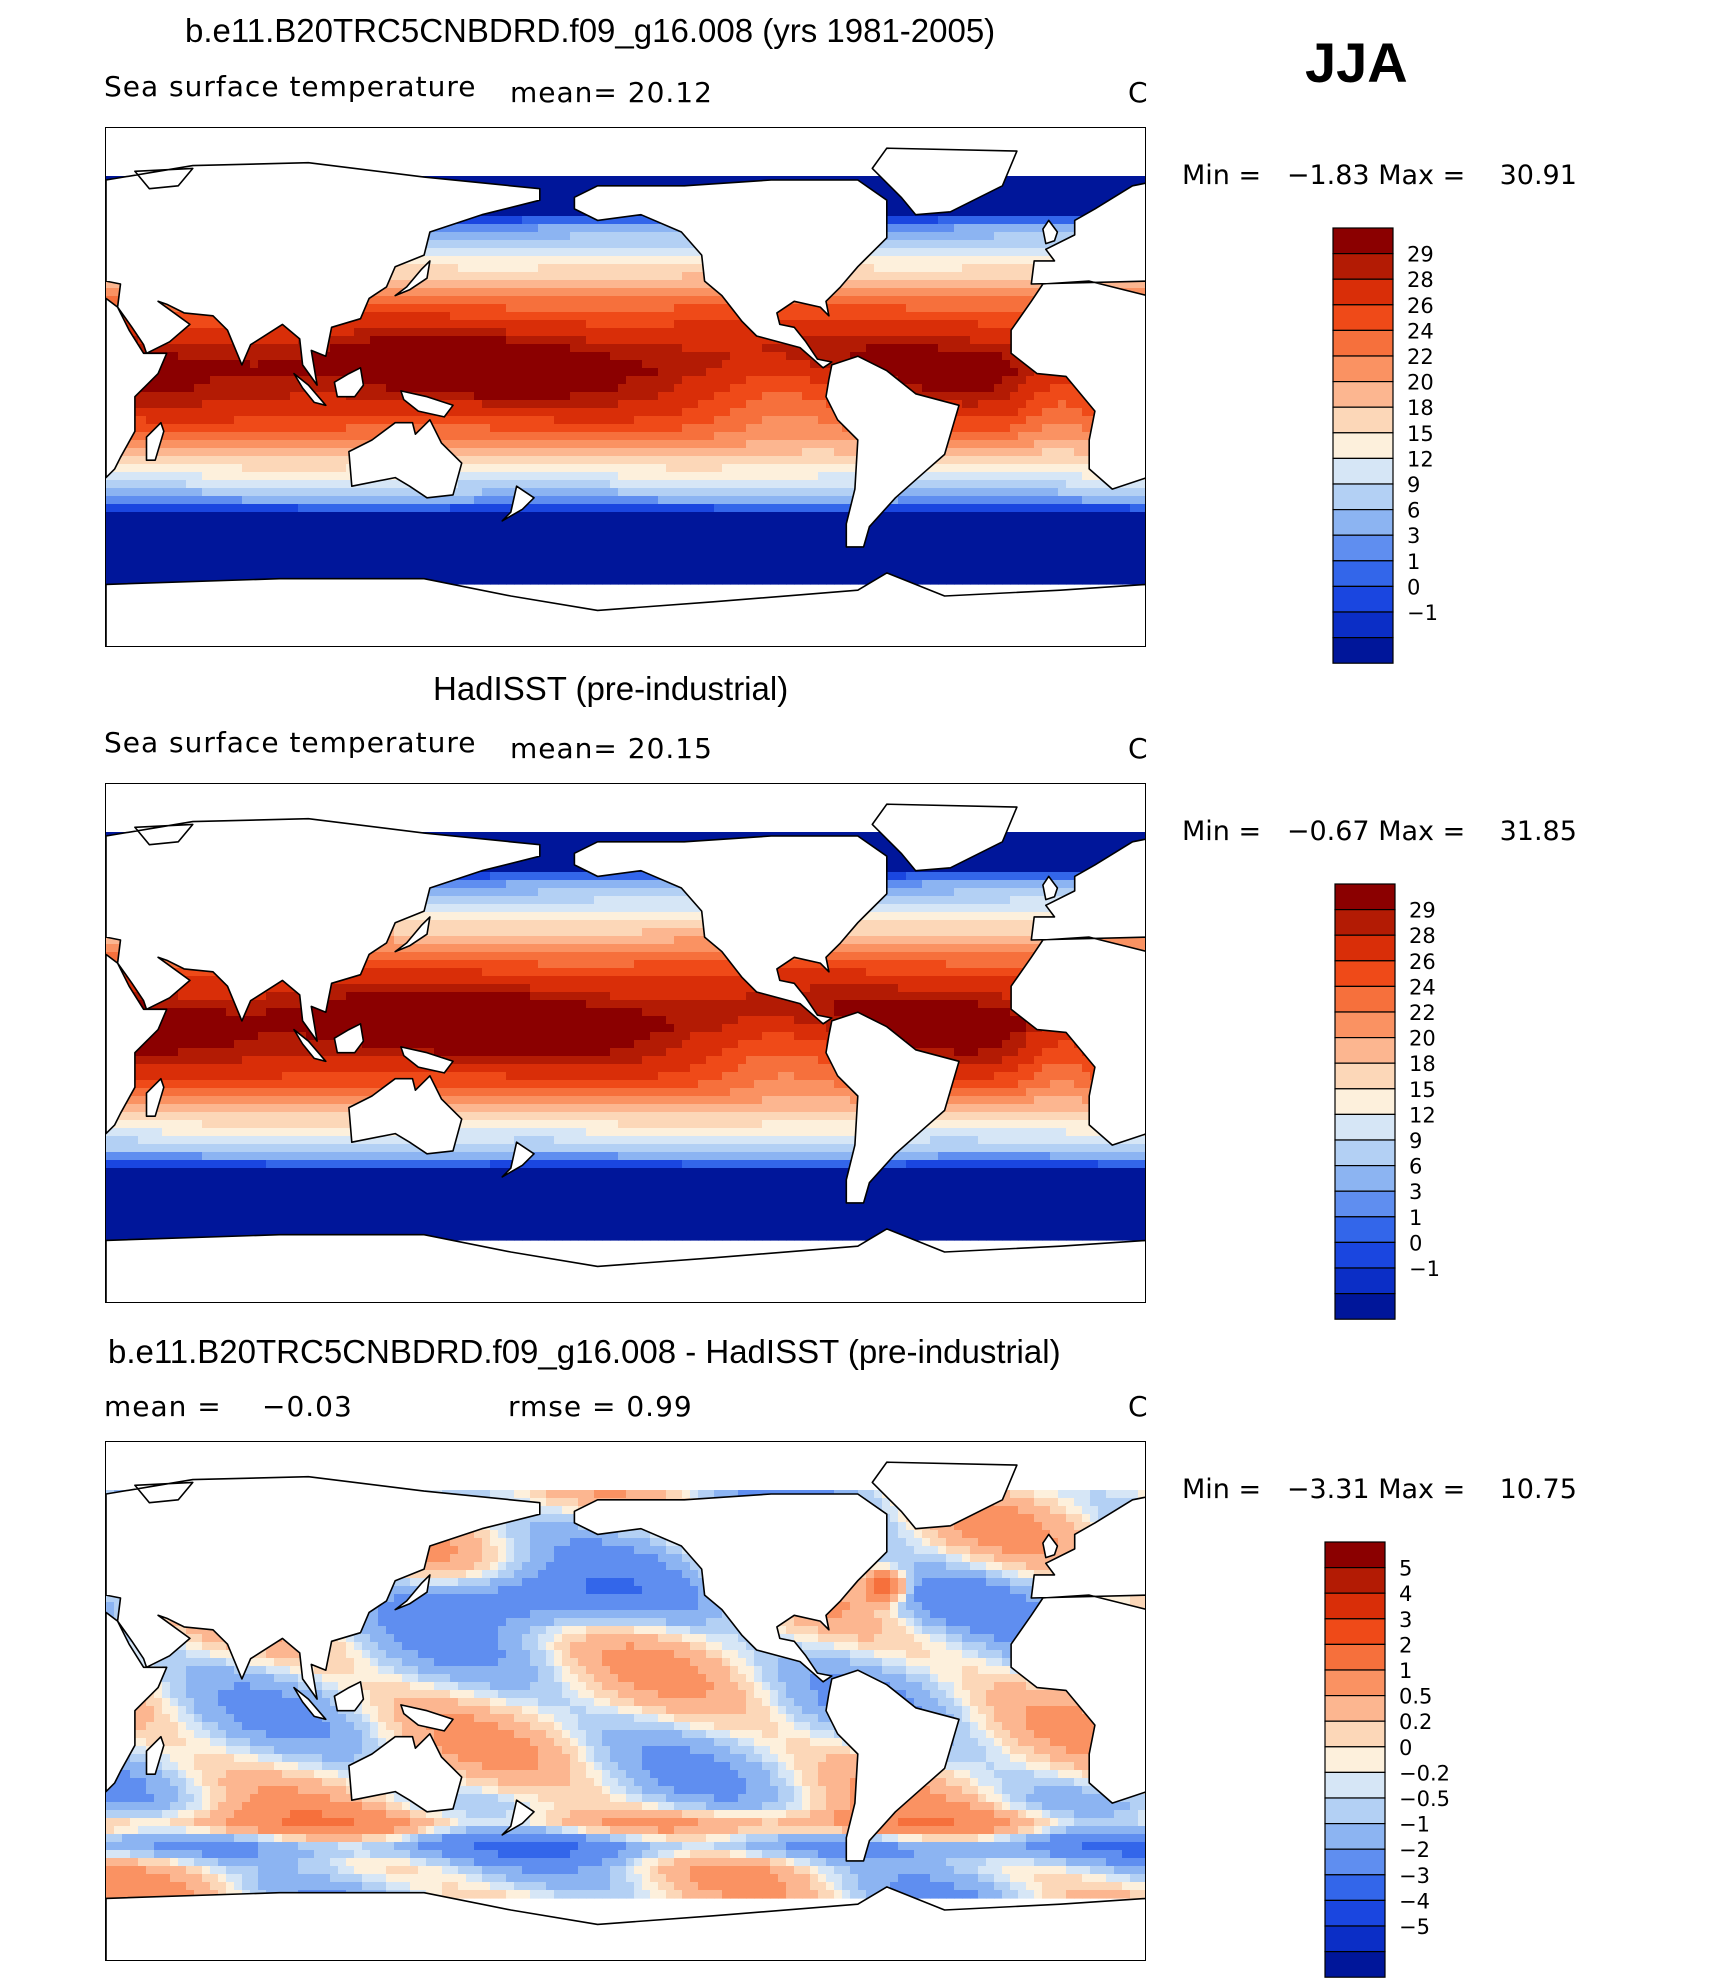  What do you see at coordinates (1405, 1569) in the screenshot?
I see `colorbar-tick-label: 5` at bounding box center [1405, 1569].